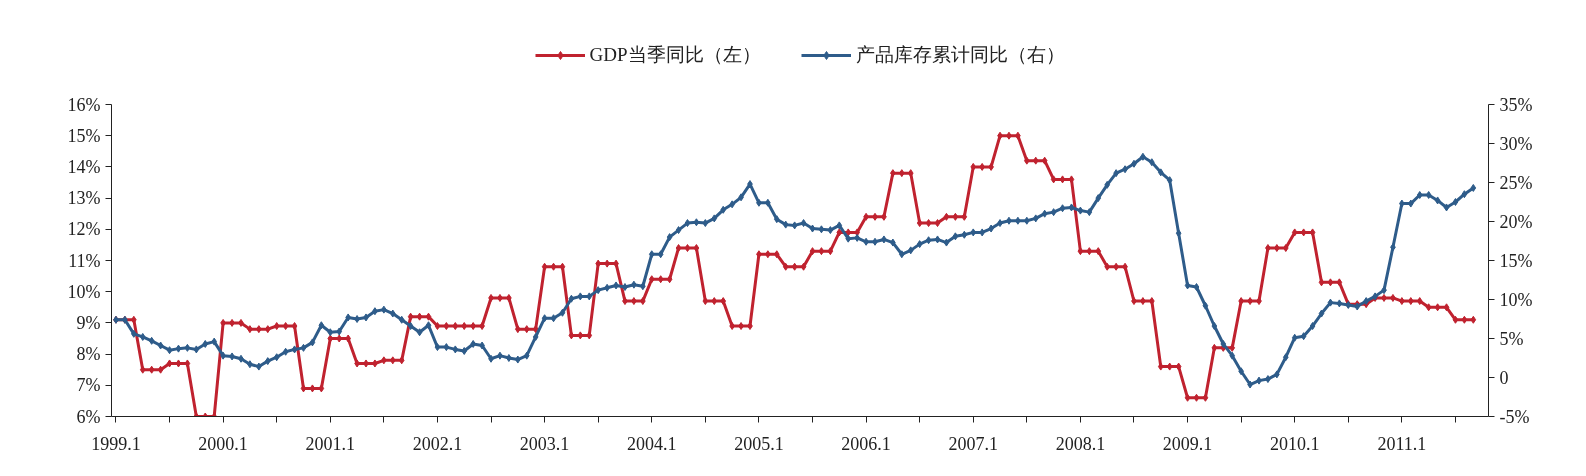  Describe the element at coordinates (116, 443) in the screenshot. I see `x-tick-label: 1999.1` at that location.